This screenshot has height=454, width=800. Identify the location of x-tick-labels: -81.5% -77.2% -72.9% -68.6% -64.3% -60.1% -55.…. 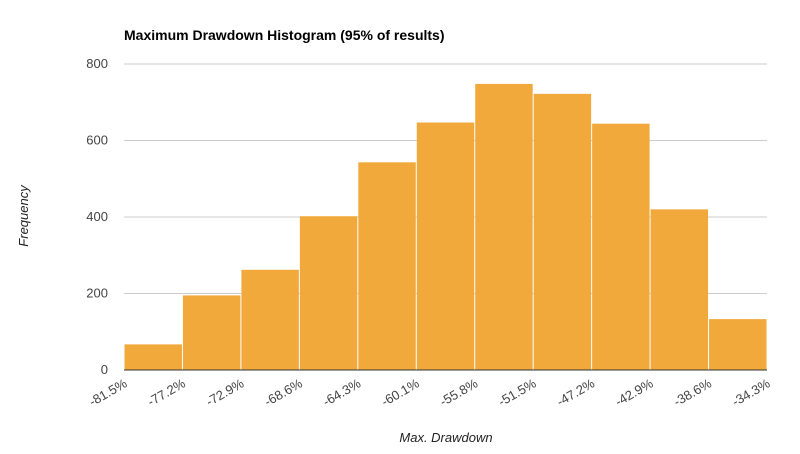
(429, 392).